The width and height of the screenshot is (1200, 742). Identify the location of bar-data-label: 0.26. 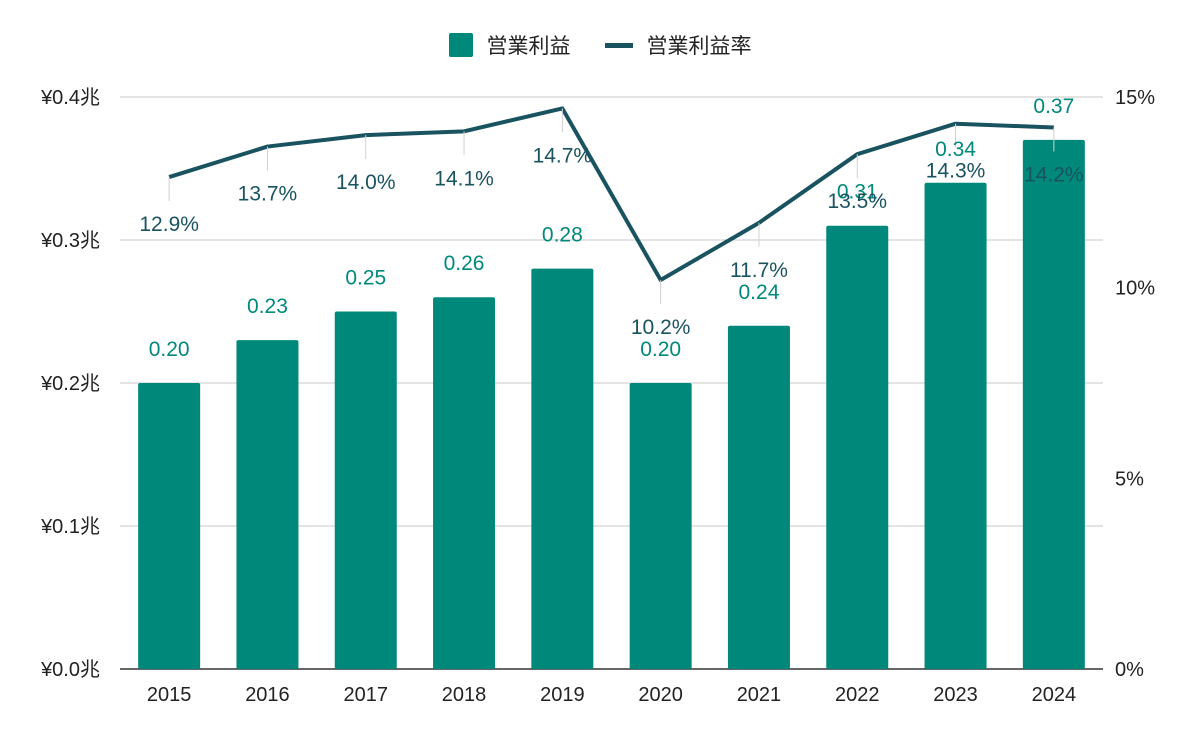
(464, 263).